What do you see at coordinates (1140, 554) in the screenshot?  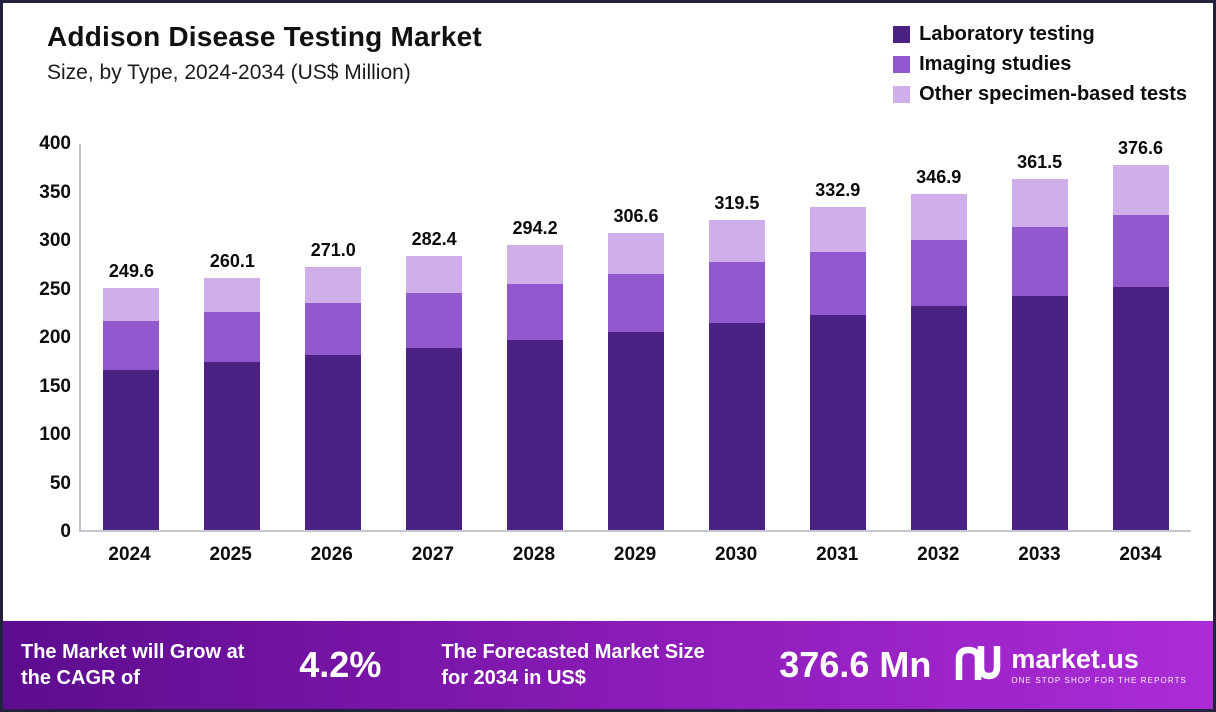 I see `x-tick-label: 2034` at bounding box center [1140, 554].